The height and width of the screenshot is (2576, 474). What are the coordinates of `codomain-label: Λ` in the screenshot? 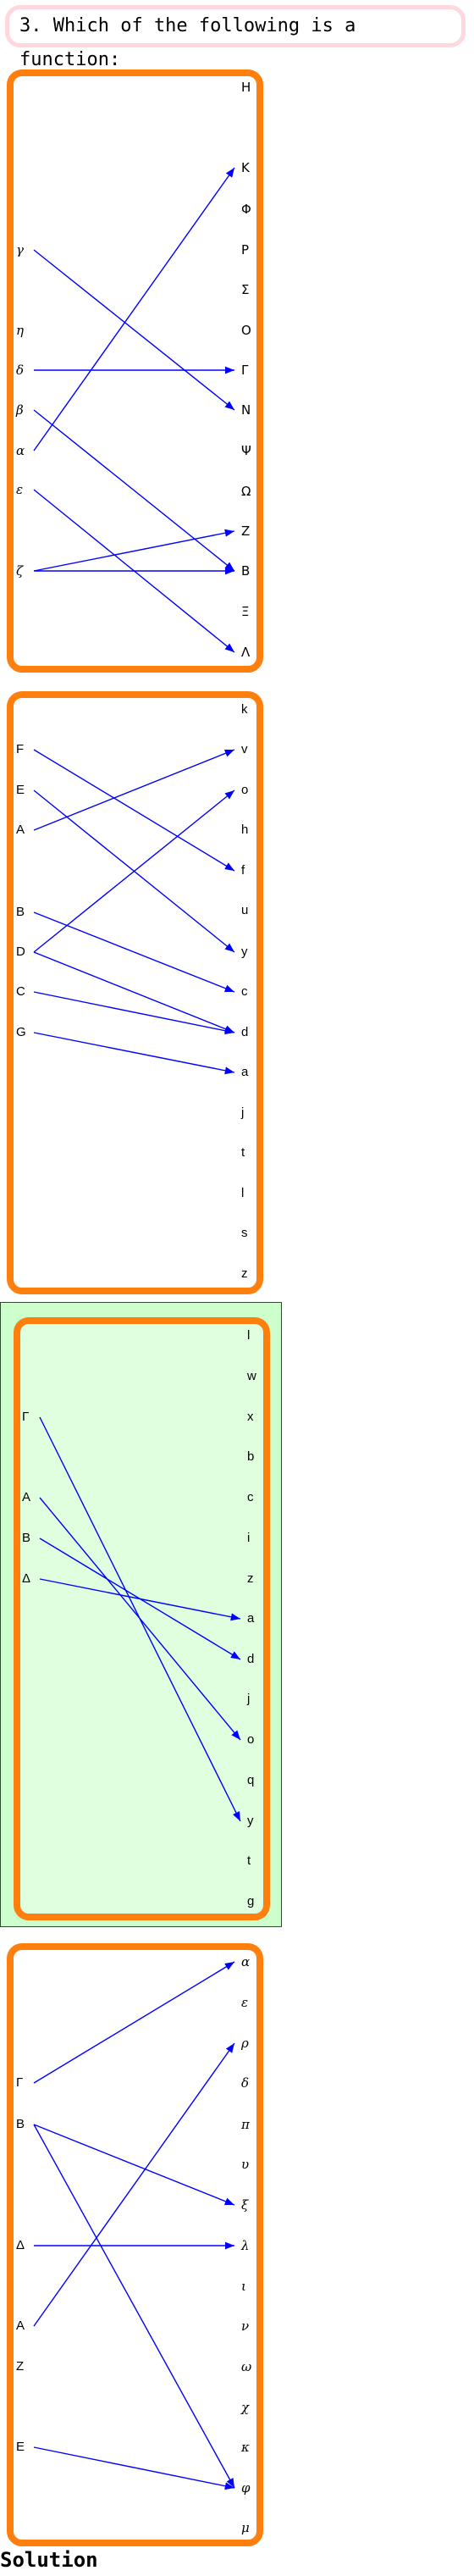 It's located at (246, 652).